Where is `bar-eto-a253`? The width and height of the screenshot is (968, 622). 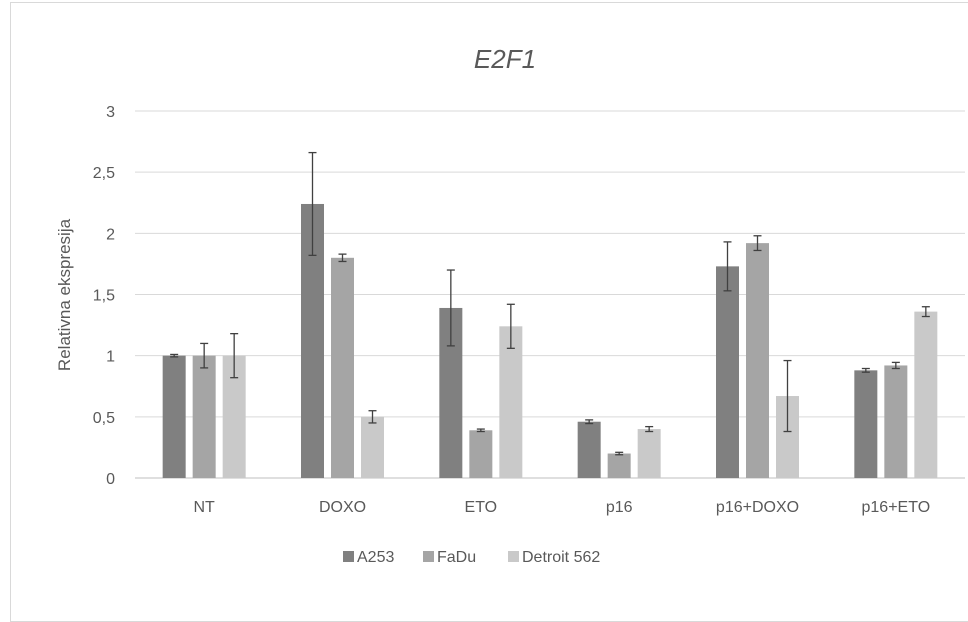
bar-eto-a253 is located at coordinates (451, 392).